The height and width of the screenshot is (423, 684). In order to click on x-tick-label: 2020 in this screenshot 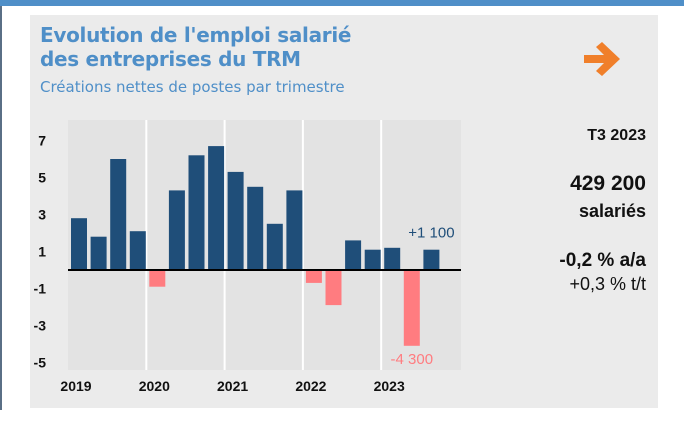, I will do `click(154, 386)`.